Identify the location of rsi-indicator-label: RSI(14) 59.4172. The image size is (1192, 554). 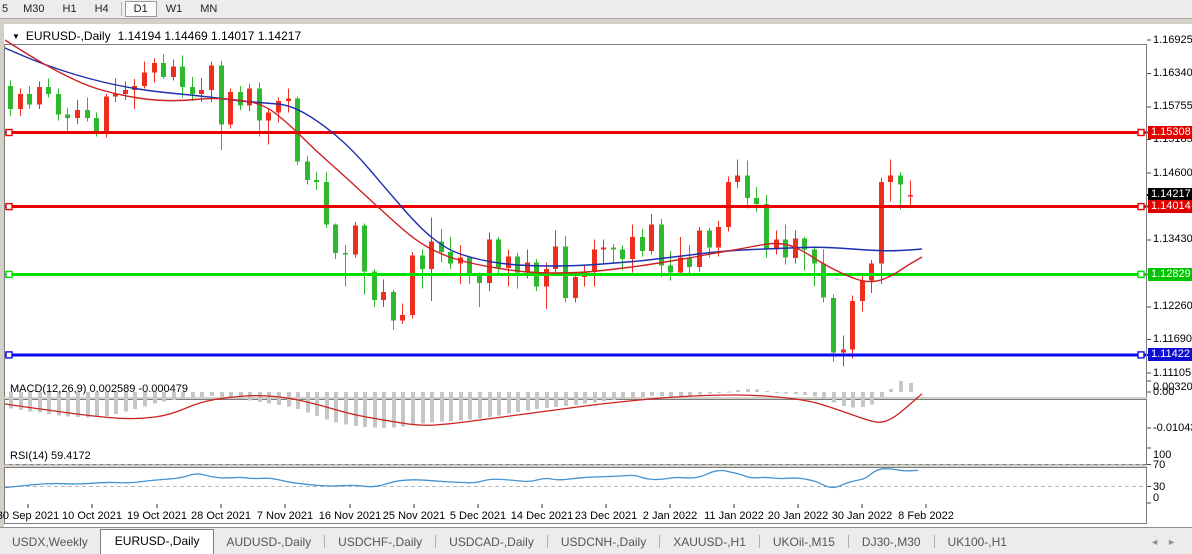
(50, 456).